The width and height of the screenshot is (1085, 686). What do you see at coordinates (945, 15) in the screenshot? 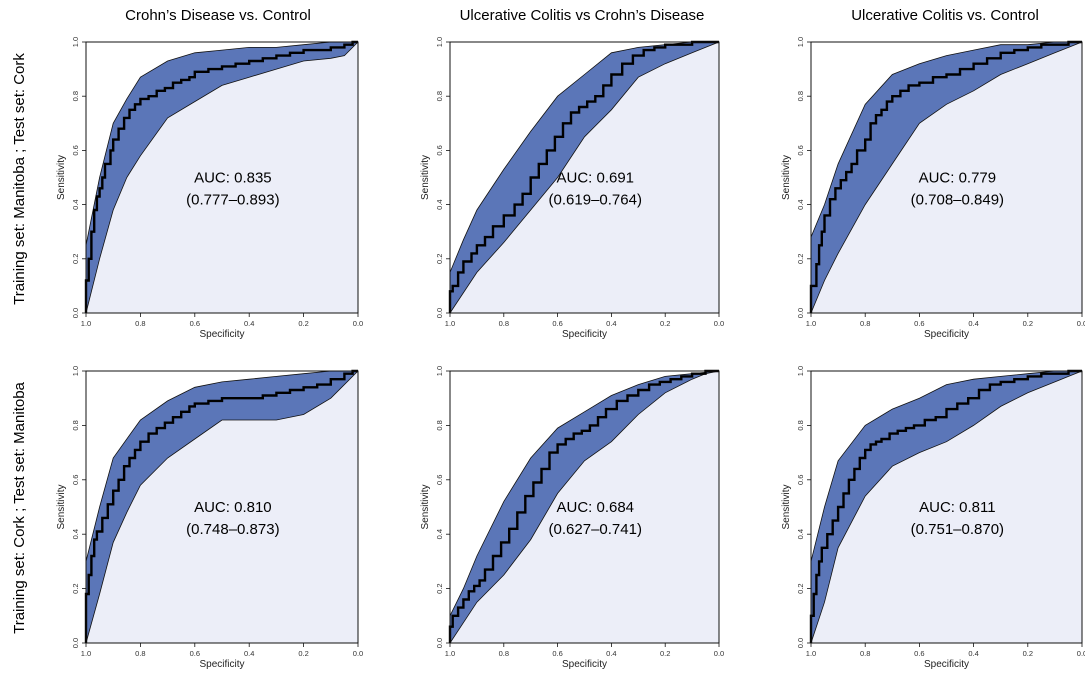
I see `column-title-3: Ulcerative Colitis vs. Control` at bounding box center [945, 15].